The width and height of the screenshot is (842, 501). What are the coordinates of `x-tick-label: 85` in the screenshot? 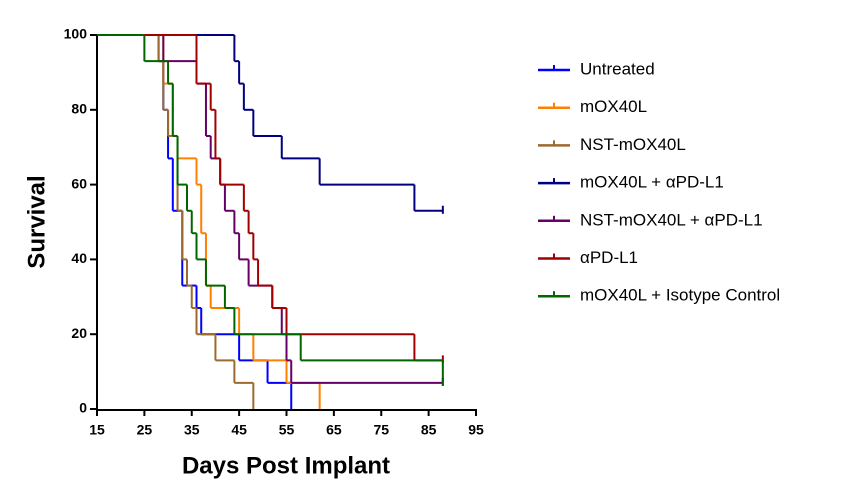 It's located at (429, 430).